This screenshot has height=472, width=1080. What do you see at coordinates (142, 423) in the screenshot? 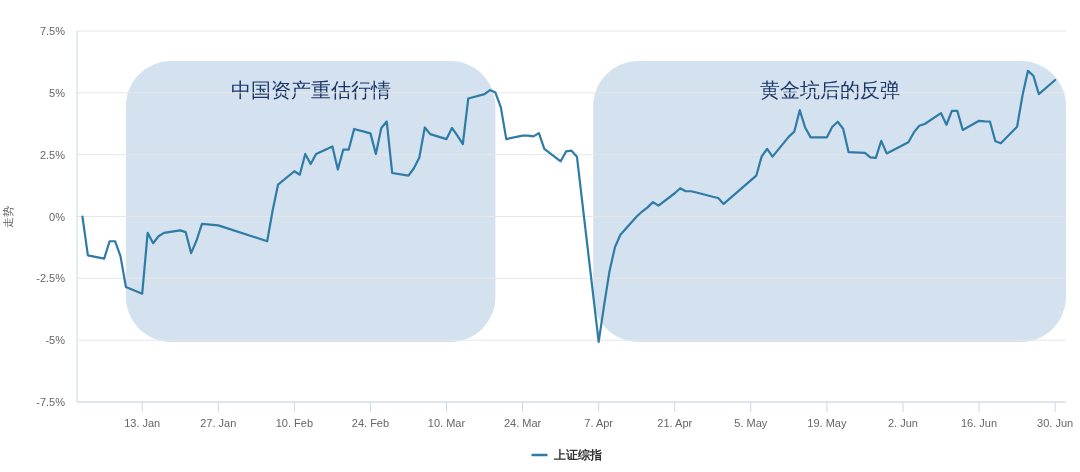
I see `x-tick-label: 13. Jan` at bounding box center [142, 423].